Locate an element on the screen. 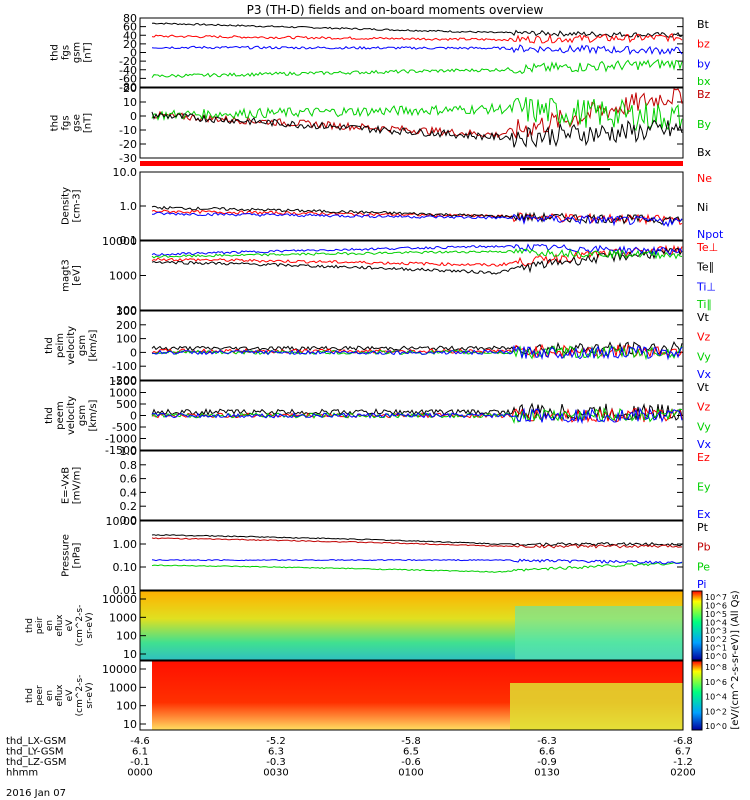 The image size is (750, 800). series-line-Pb is located at coordinates (417, 543).